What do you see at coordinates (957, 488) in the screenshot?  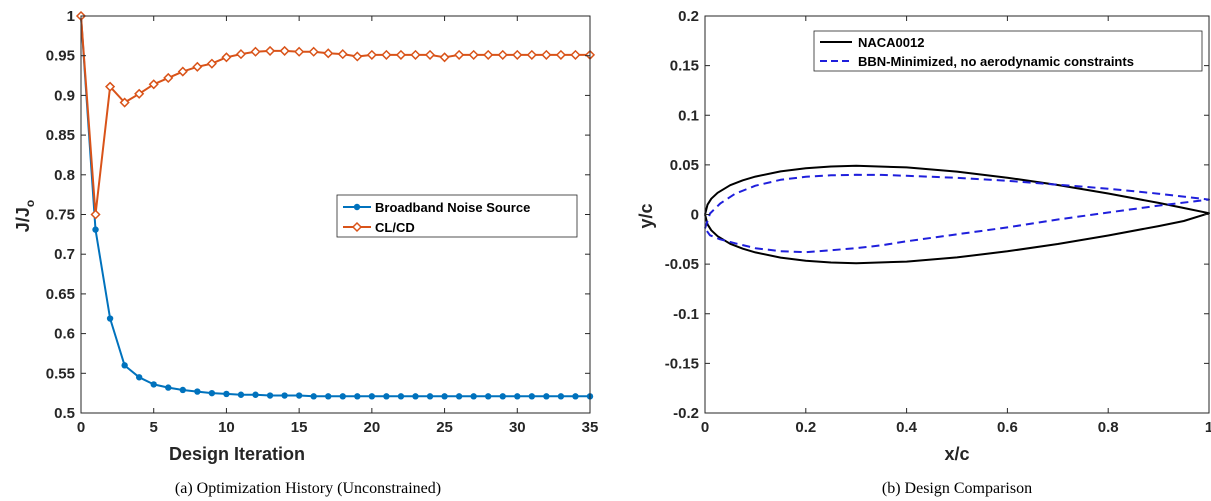 I see `caption-b: (b) Design Comparison` at bounding box center [957, 488].